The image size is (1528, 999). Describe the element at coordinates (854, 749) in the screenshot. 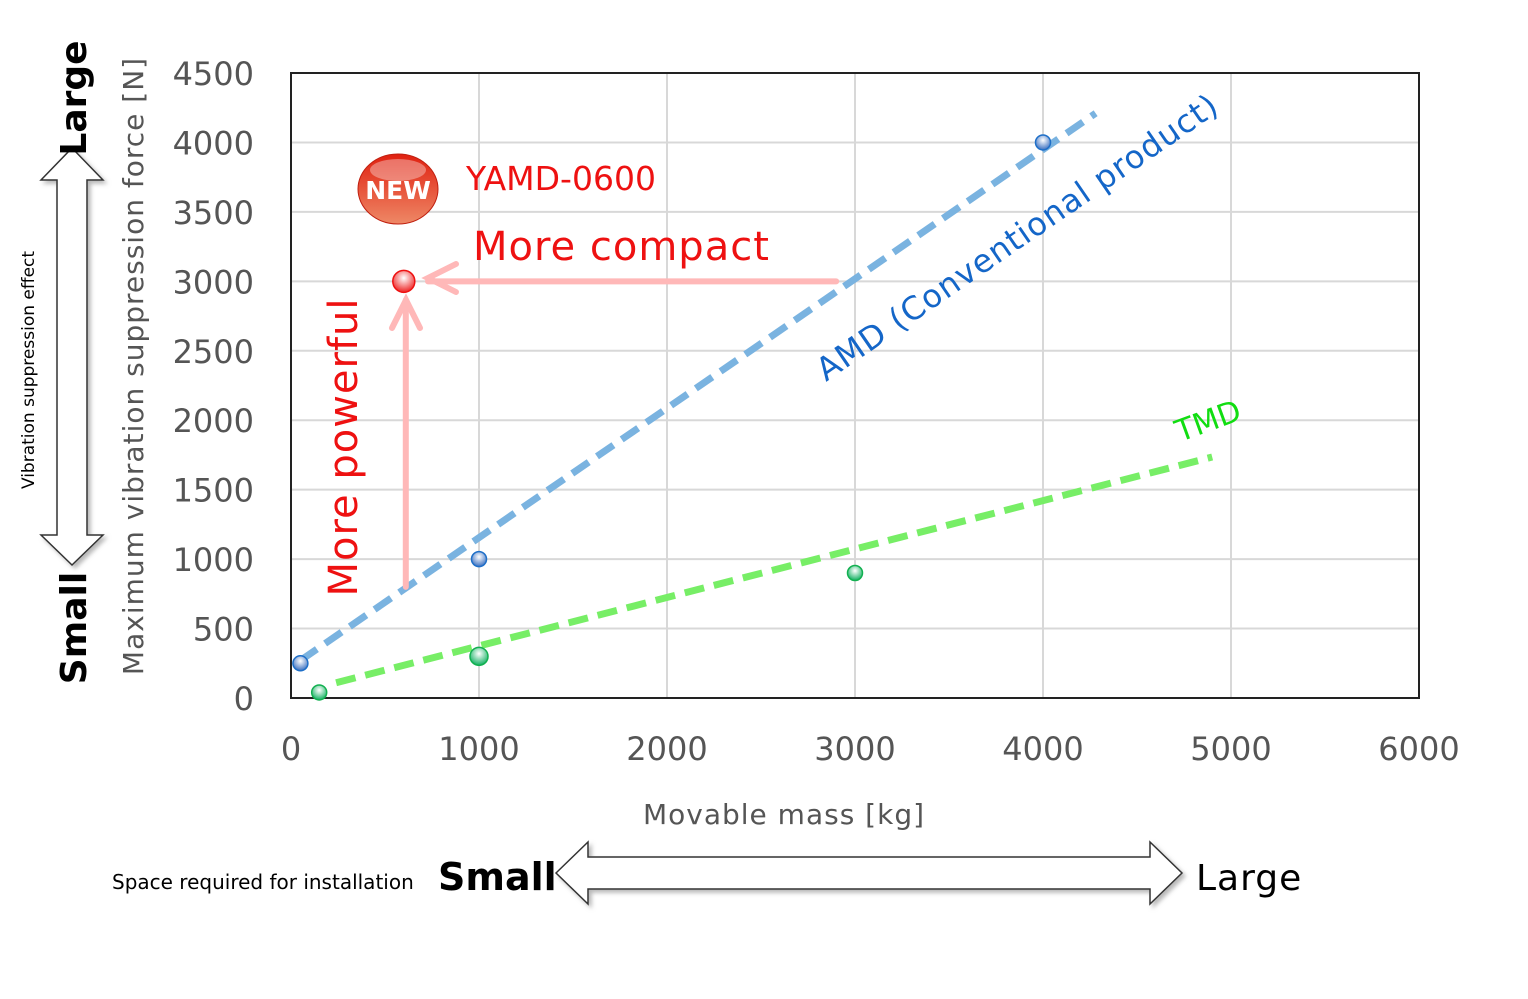

I see `x-tick-label: 3000` at that location.